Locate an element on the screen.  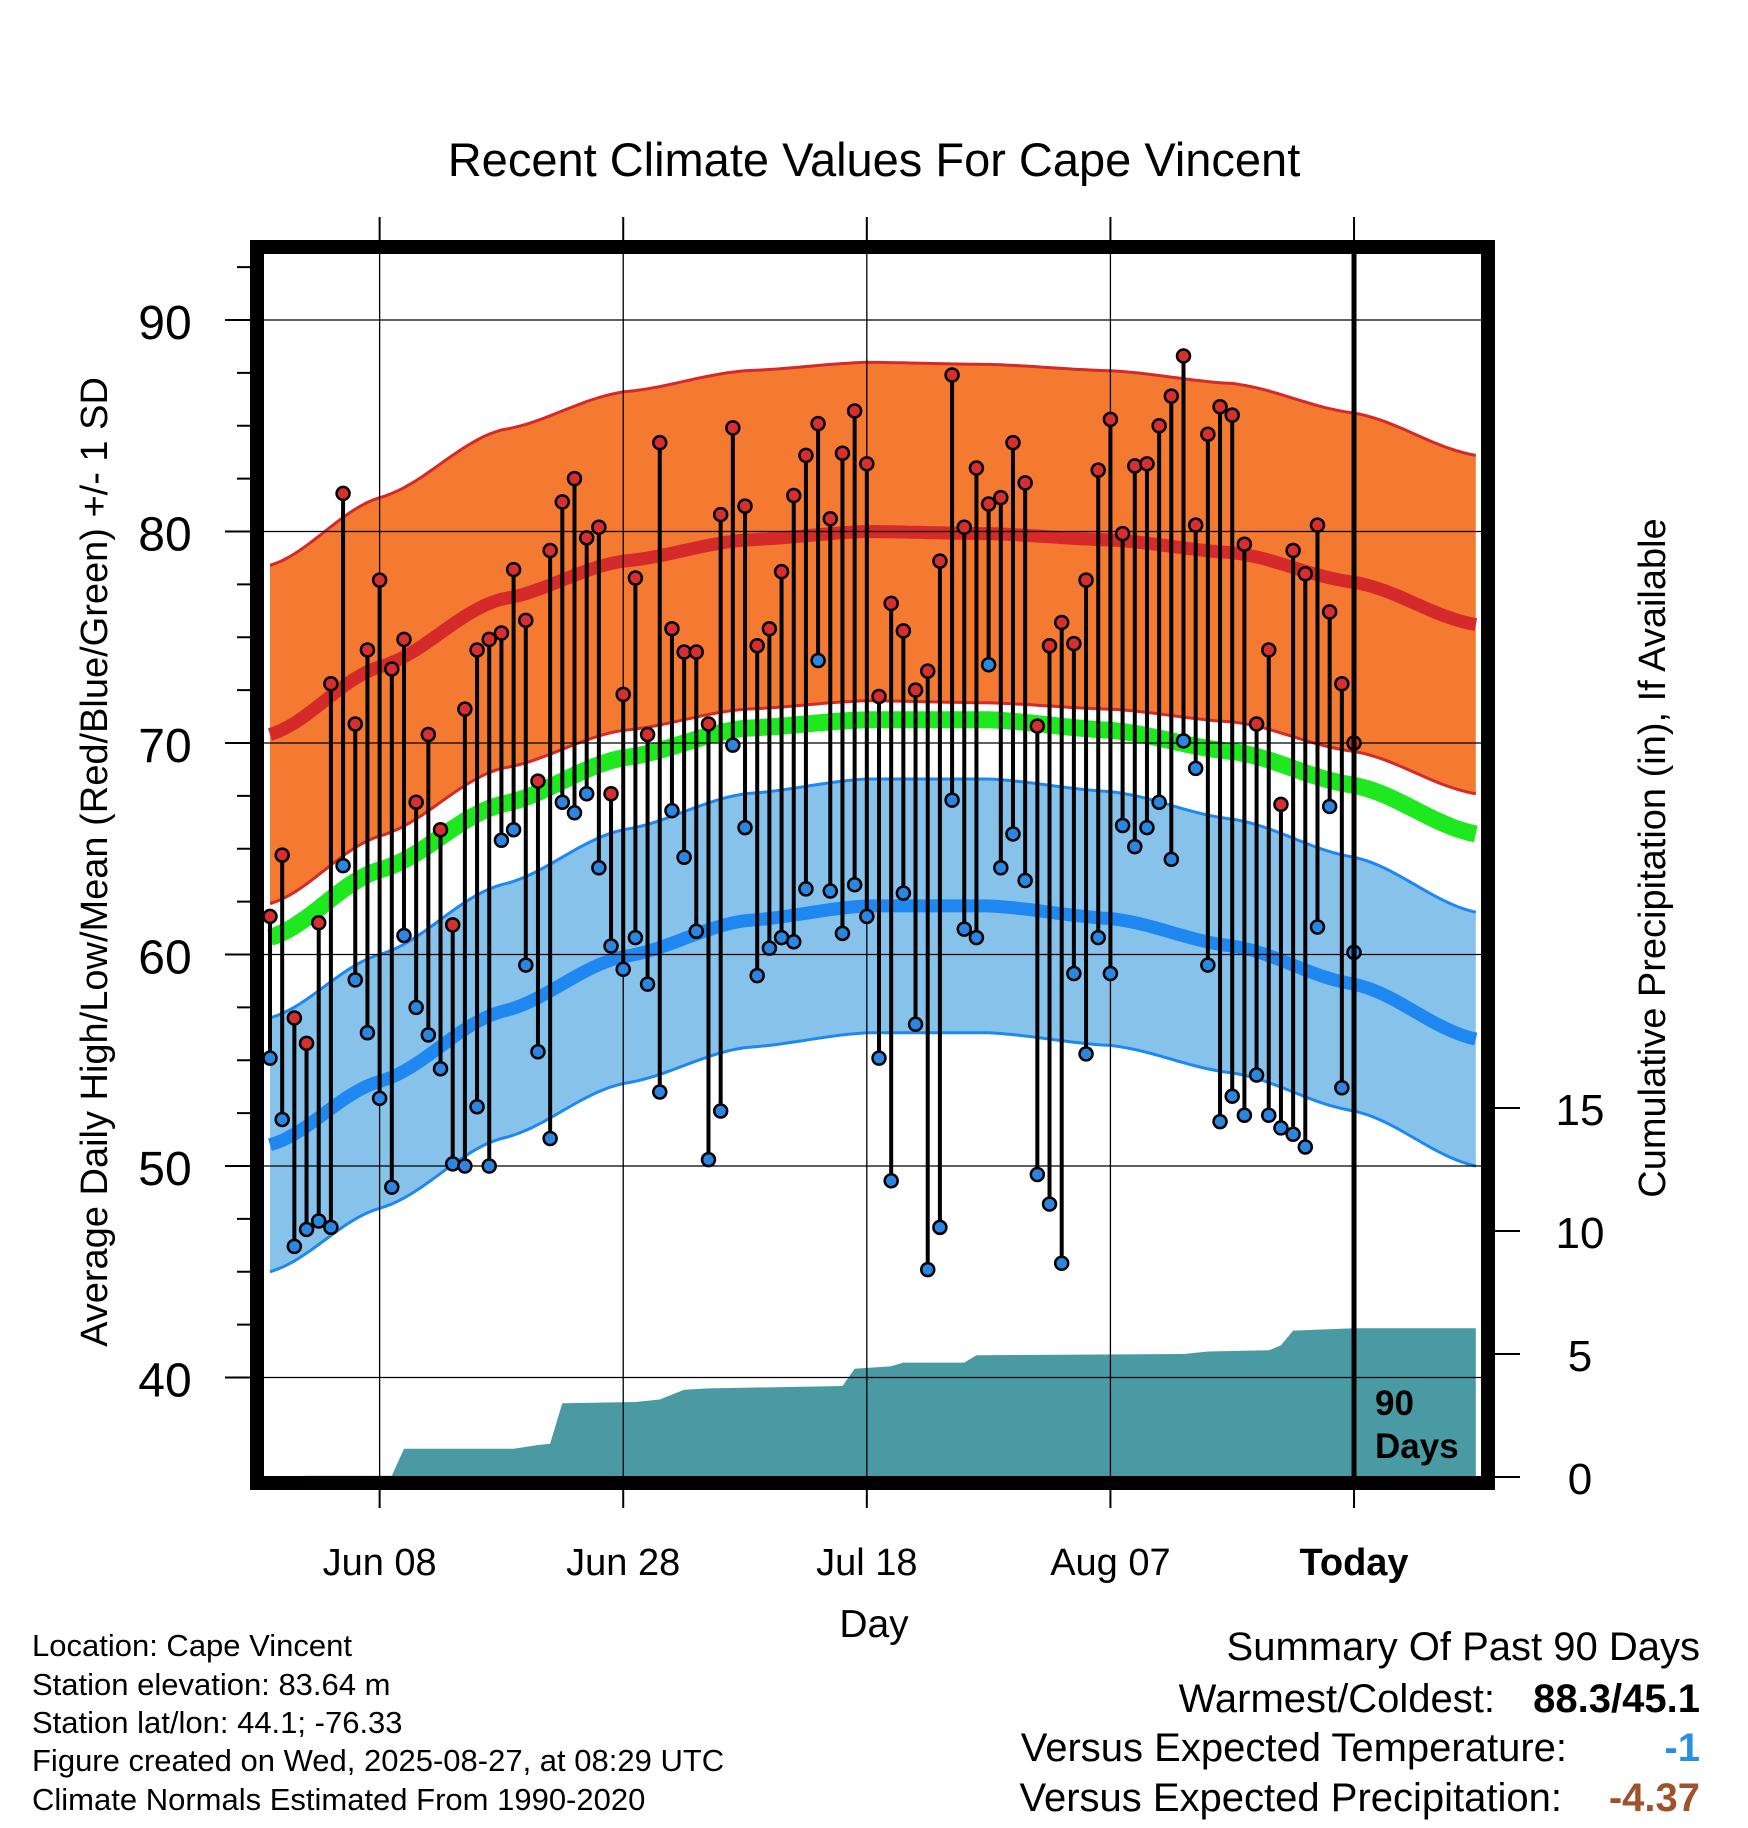
summary-precip-value: -4.37 is located at coordinates (1654, 1798).